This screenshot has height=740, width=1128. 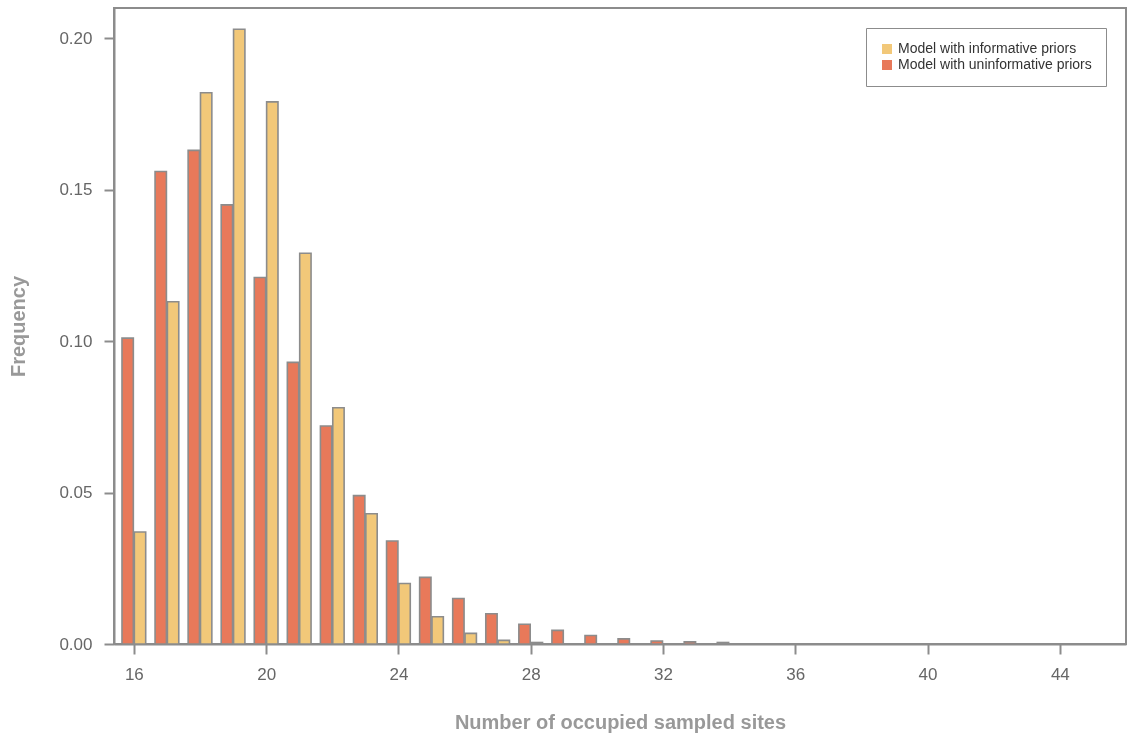 I want to click on x-tick-label: 40, so click(x=928, y=674).